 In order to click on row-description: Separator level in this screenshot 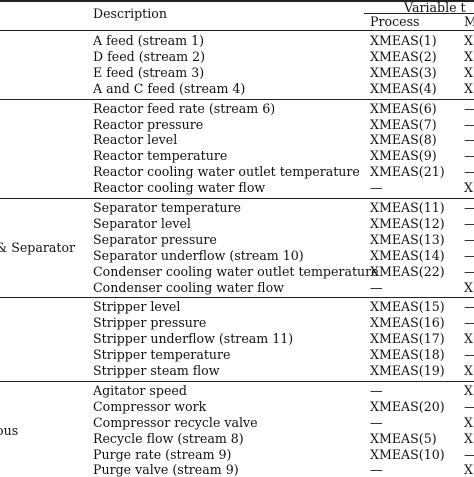, I will do `click(142, 223)`.